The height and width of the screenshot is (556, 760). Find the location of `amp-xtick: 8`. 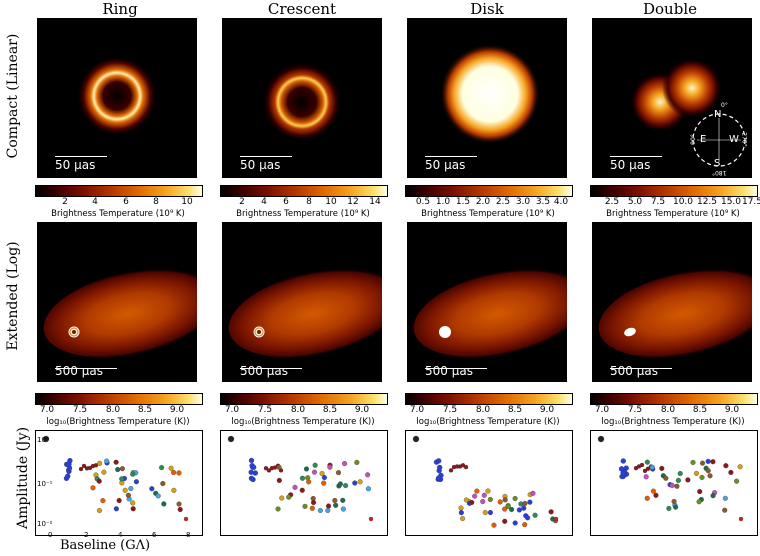

amp-xtick: 8 is located at coordinates (188, 535).